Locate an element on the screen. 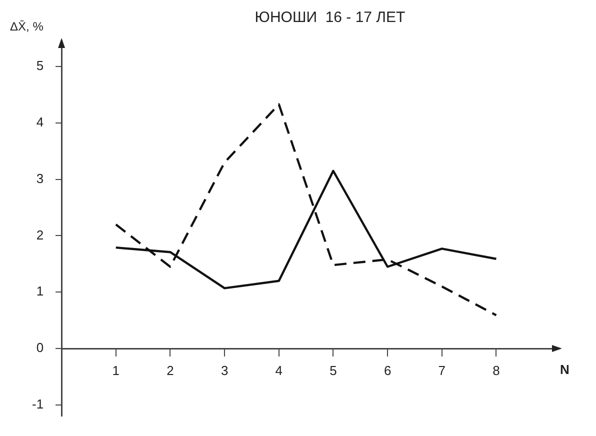  y-tick-label: 2 is located at coordinates (40, 234).